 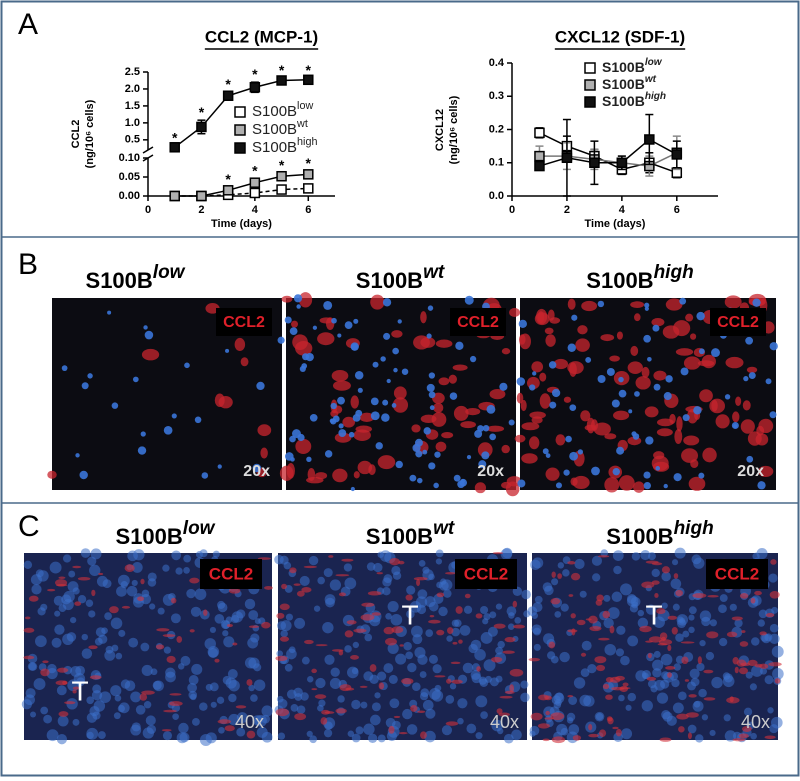 I want to click on data-point, so click(x=649, y=139).